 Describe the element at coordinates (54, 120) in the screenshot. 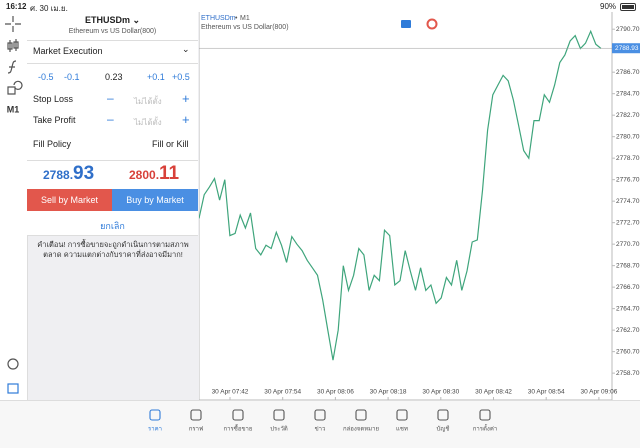

I see `take-profit-label: Take Profit` at that location.